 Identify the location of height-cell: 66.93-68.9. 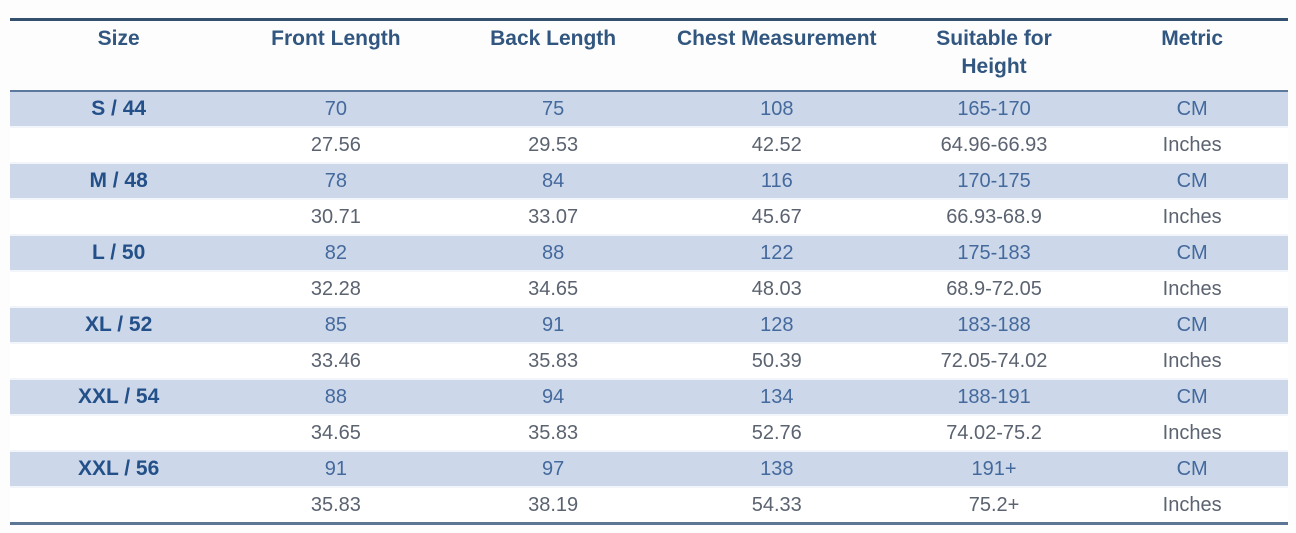
(994, 217).